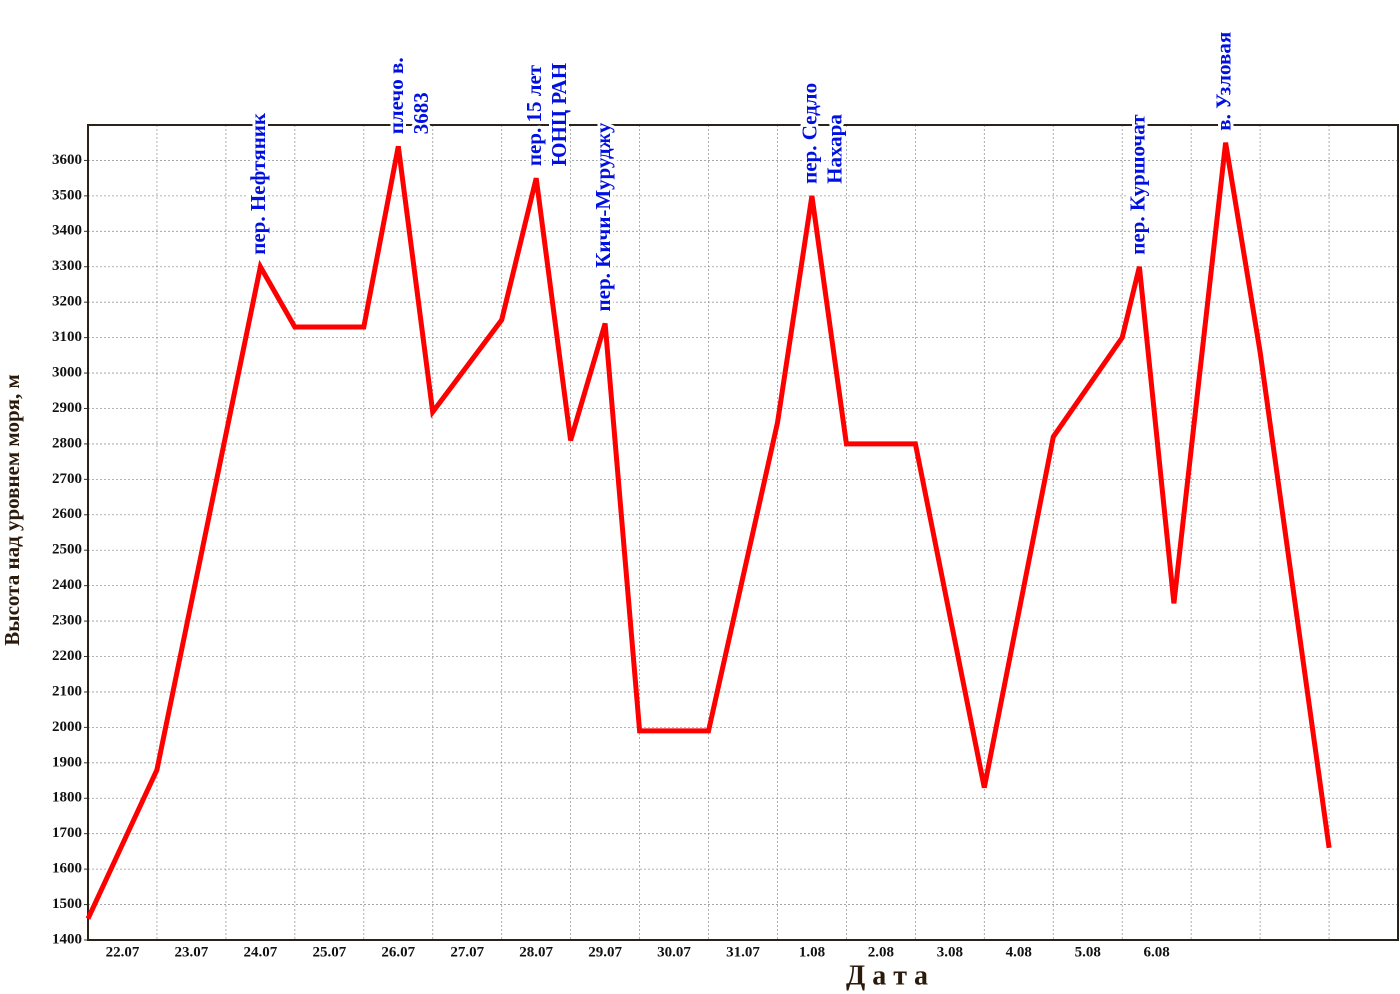 Image resolution: width=1400 pixels, height=994 pixels. Describe the element at coordinates (536, 952) in the screenshot. I see `x-tick-label: 28.07` at that location.